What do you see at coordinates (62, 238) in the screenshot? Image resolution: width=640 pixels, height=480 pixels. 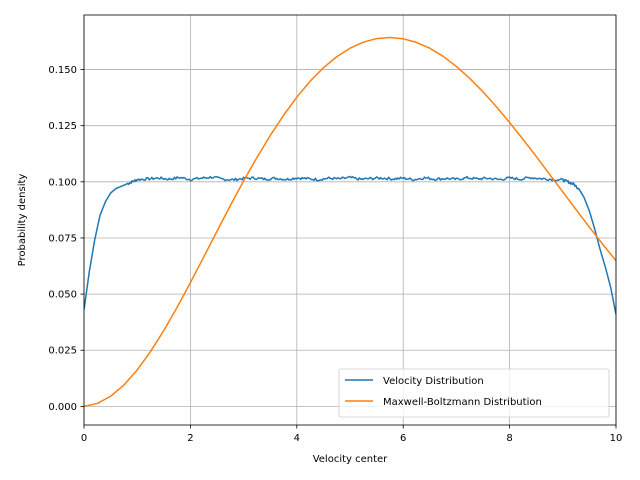 I see `y-tick-label: 0.075` at bounding box center [62, 238].